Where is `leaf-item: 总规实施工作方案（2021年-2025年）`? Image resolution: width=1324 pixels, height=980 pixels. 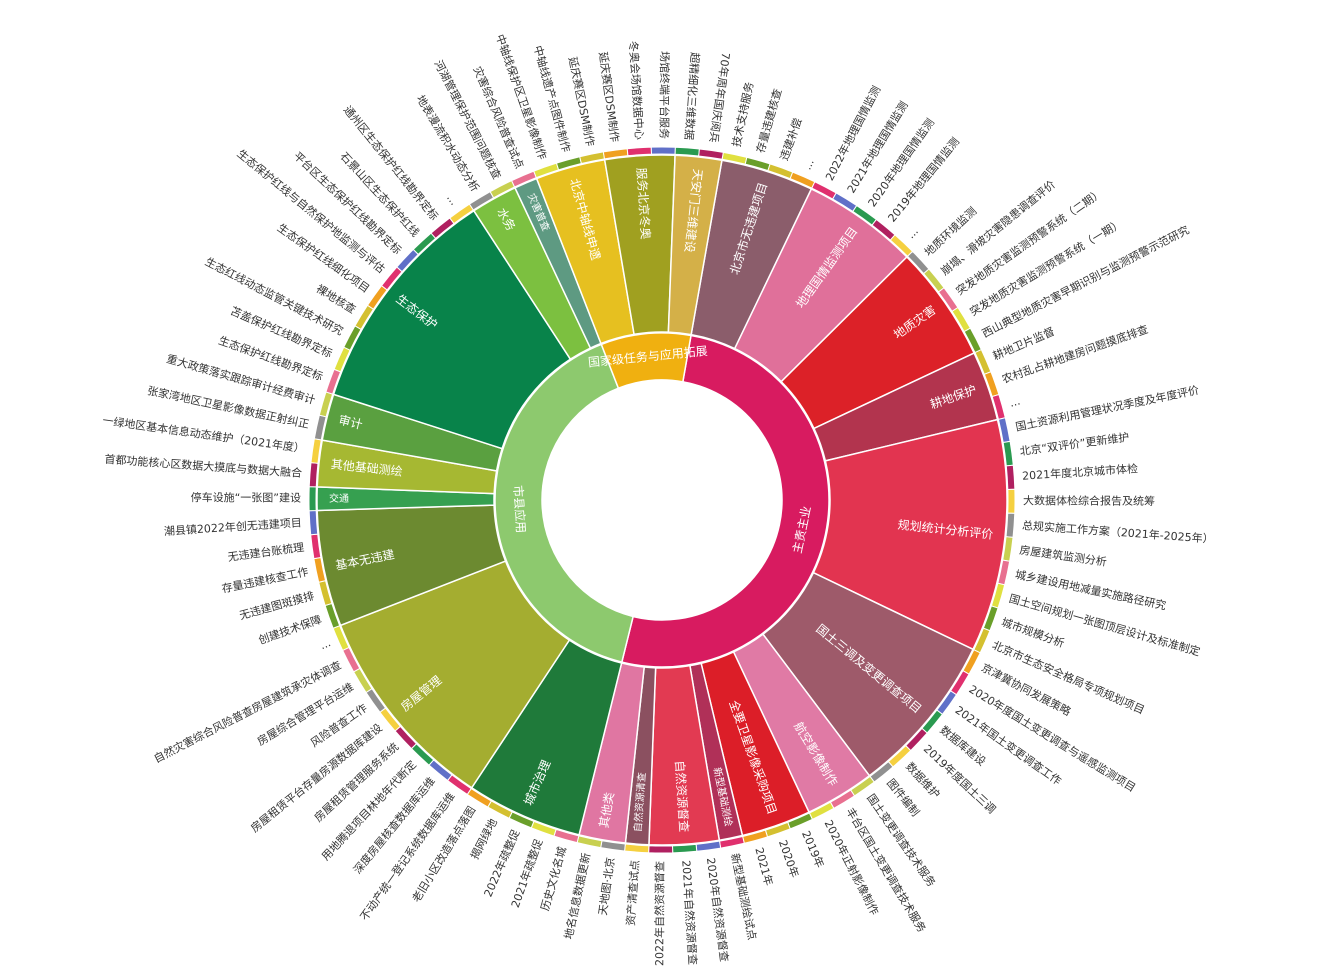 leaf-item: 总规实施工作方案（2021年-2025年） is located at coordinates (1109, 529).